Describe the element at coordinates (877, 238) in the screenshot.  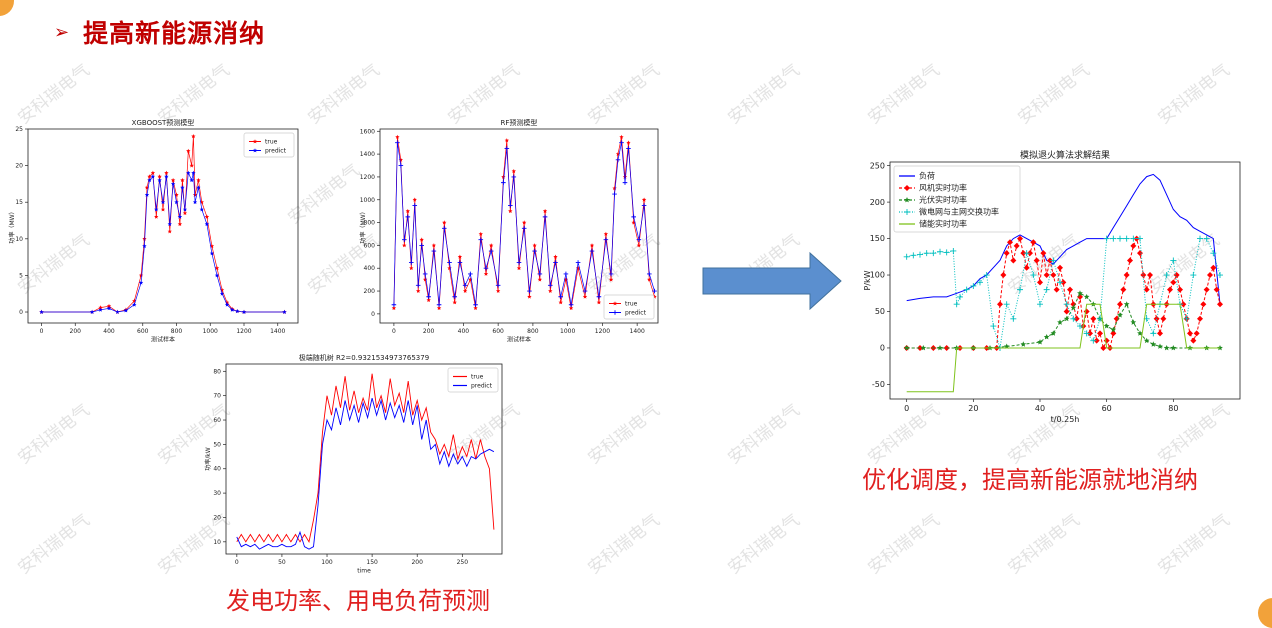
I see `y-tick-label: 150` at that location.